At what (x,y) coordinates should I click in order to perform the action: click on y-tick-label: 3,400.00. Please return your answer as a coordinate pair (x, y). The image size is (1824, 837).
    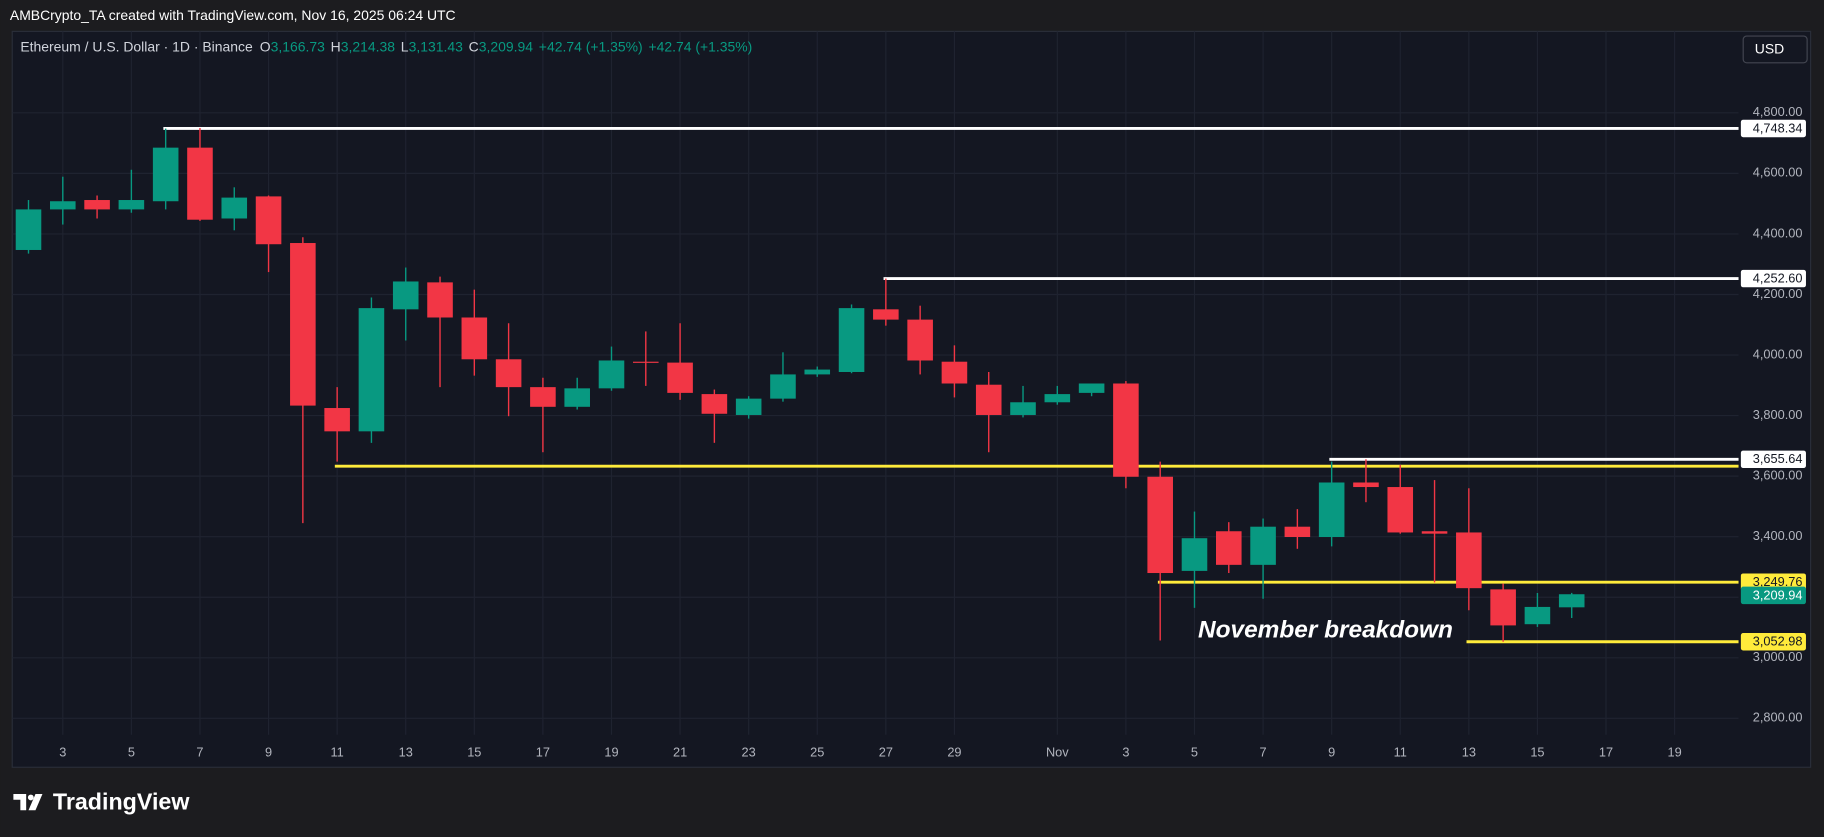
    Looking at the image, I should click on (1778, 535).